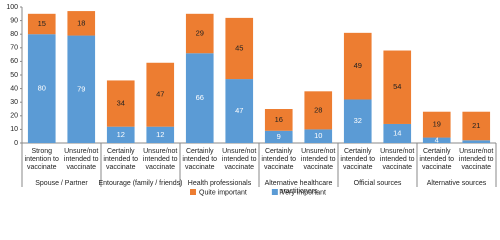 The width and height of the screenshot is (500, 240). I want to click on value-label: 14, so click(397, 132).